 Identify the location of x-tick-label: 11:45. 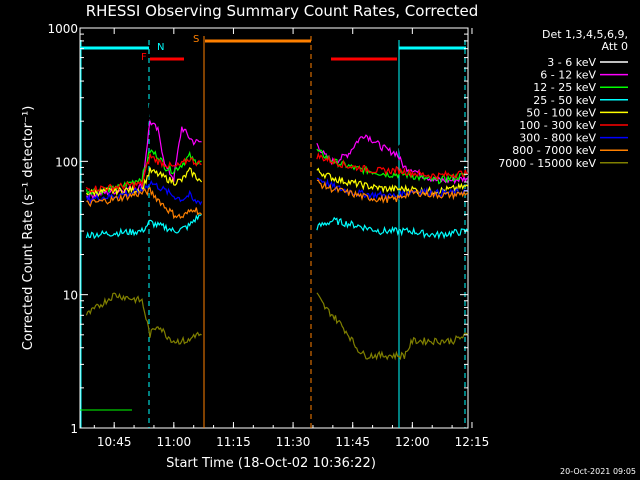
(352, 442).